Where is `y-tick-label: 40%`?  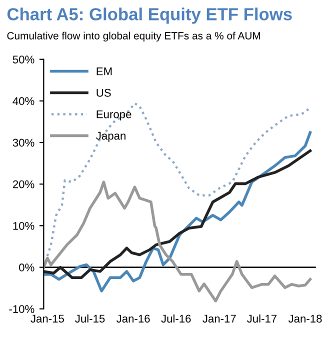 y-tick-label: 40% is located at coordinates (23, 101).